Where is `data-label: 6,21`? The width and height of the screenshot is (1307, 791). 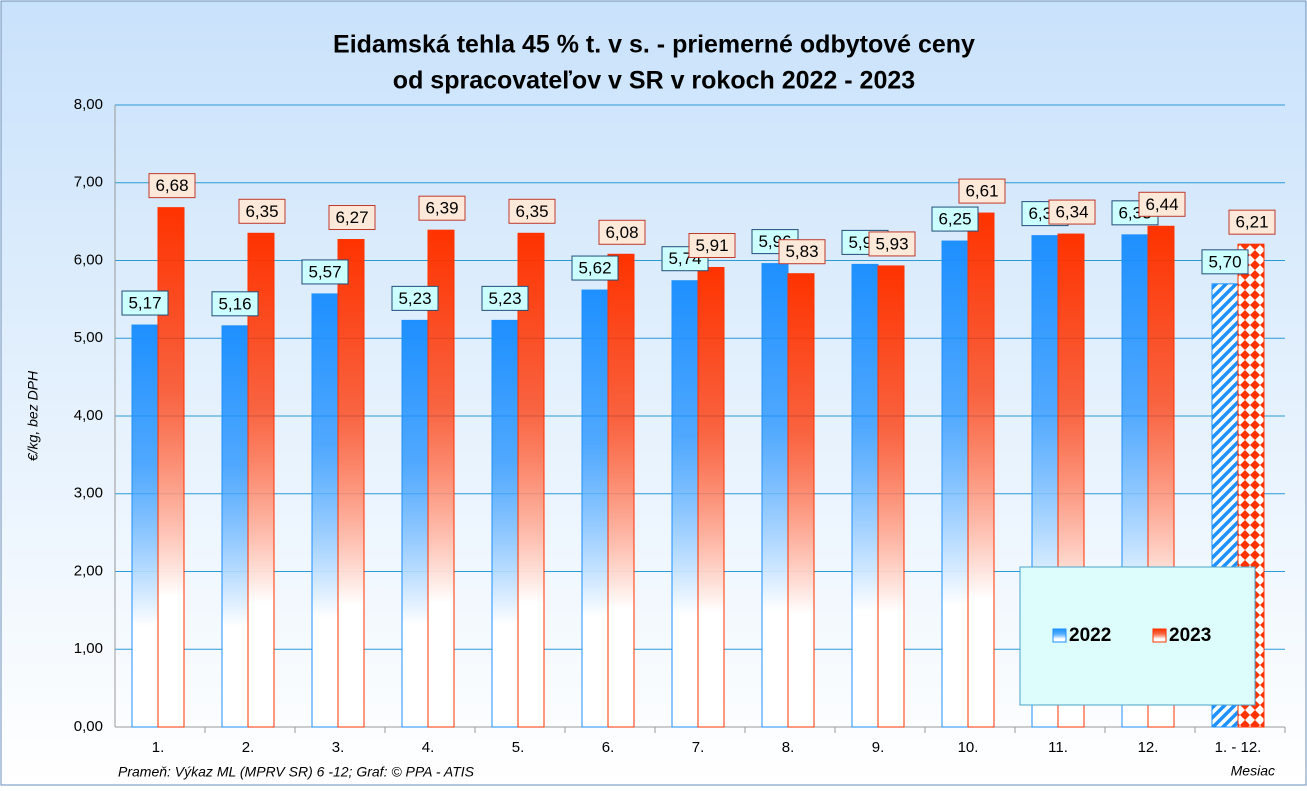 data-label: 6,21 is located at coordinates (1251, 222).